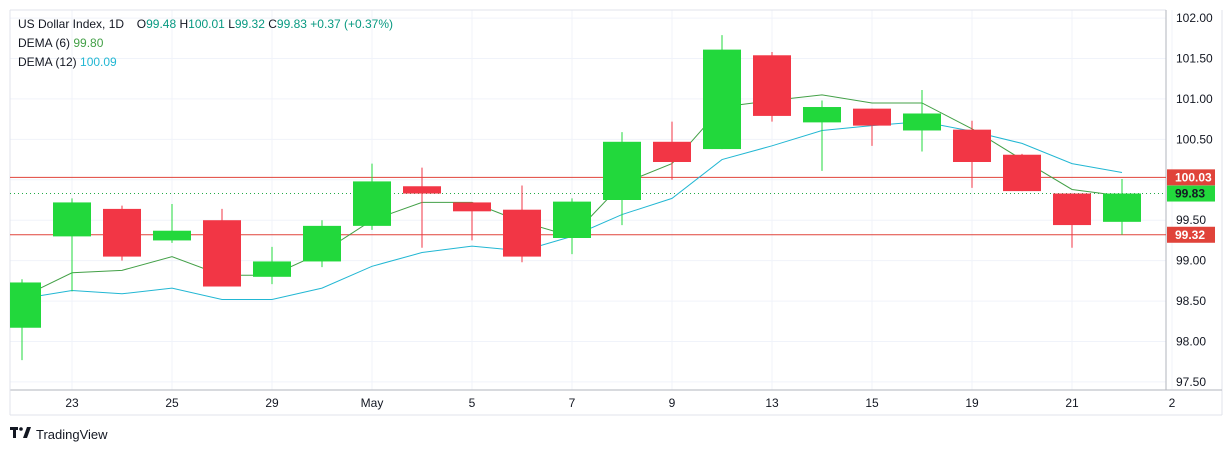 Image resolution: width=1231 pixels, height=452 pixels. What do you see at coordinates (272, 24) in the screenshot?
I see `close-label: C` at bounding box center [272, 24].